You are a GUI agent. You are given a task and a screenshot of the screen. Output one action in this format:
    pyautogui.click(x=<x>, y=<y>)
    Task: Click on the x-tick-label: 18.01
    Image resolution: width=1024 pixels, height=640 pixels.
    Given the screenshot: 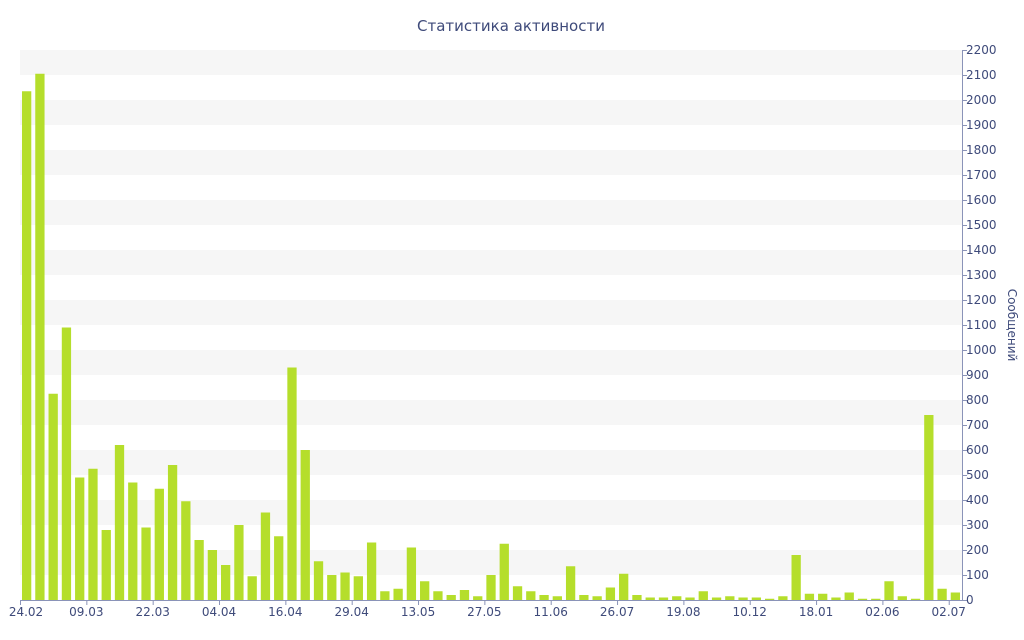 What is the action you would take?
    pyautogui.click(x=816, y=612)
    